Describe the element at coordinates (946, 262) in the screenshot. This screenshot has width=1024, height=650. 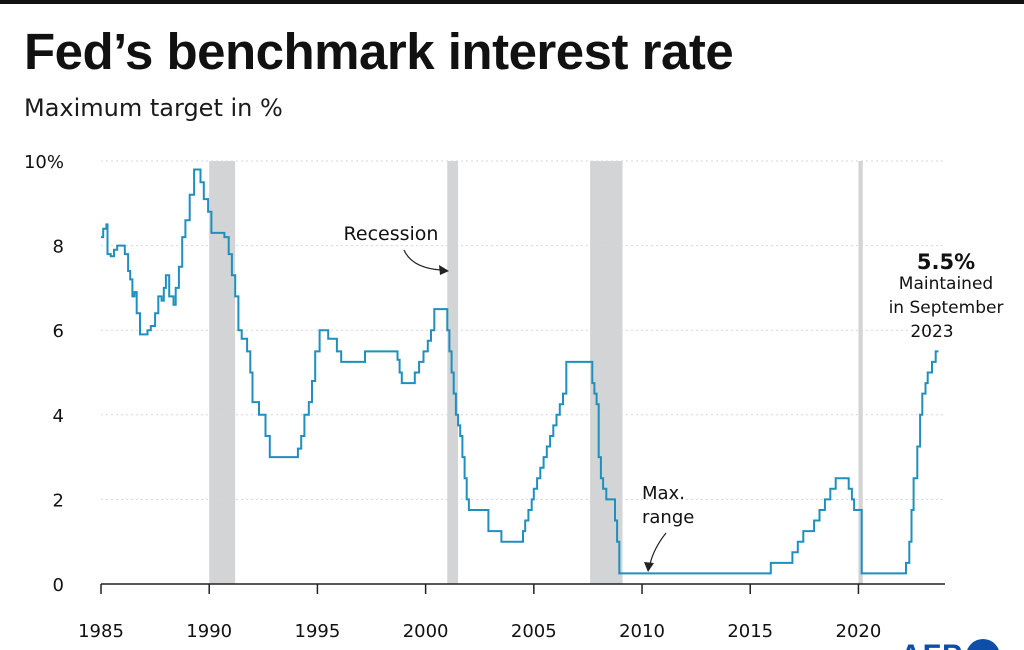
I see `latest-value-label: 5.5%` at that location.